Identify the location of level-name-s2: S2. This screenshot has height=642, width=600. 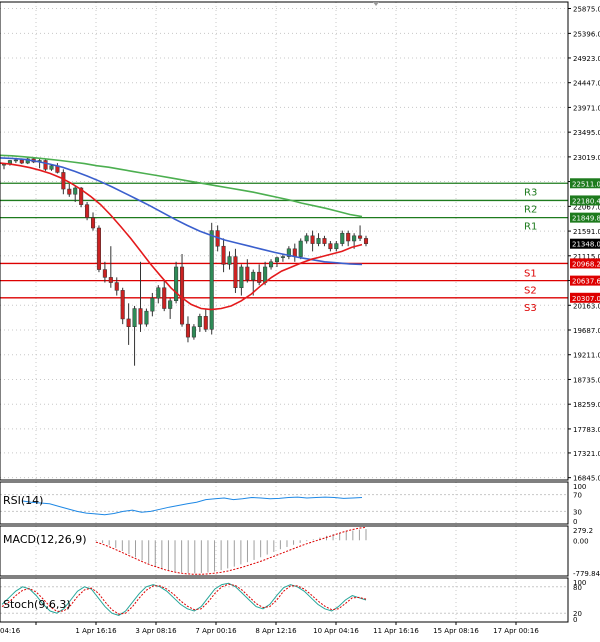
(530, 291).